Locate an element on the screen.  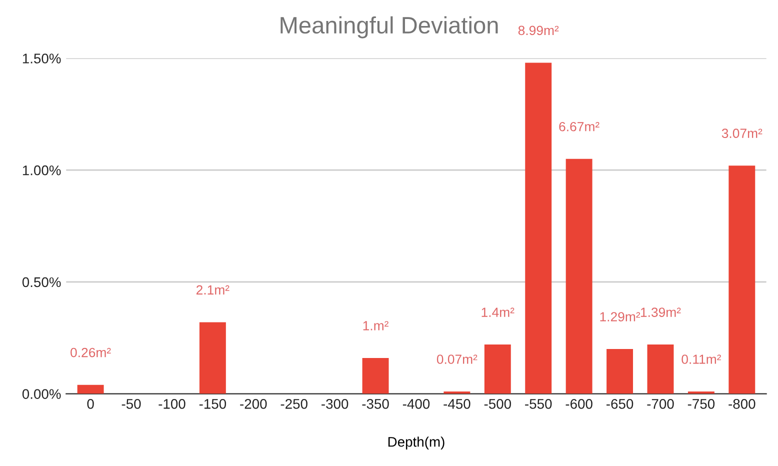
x-tick-label: -550 is located at coordinates (538, 404).